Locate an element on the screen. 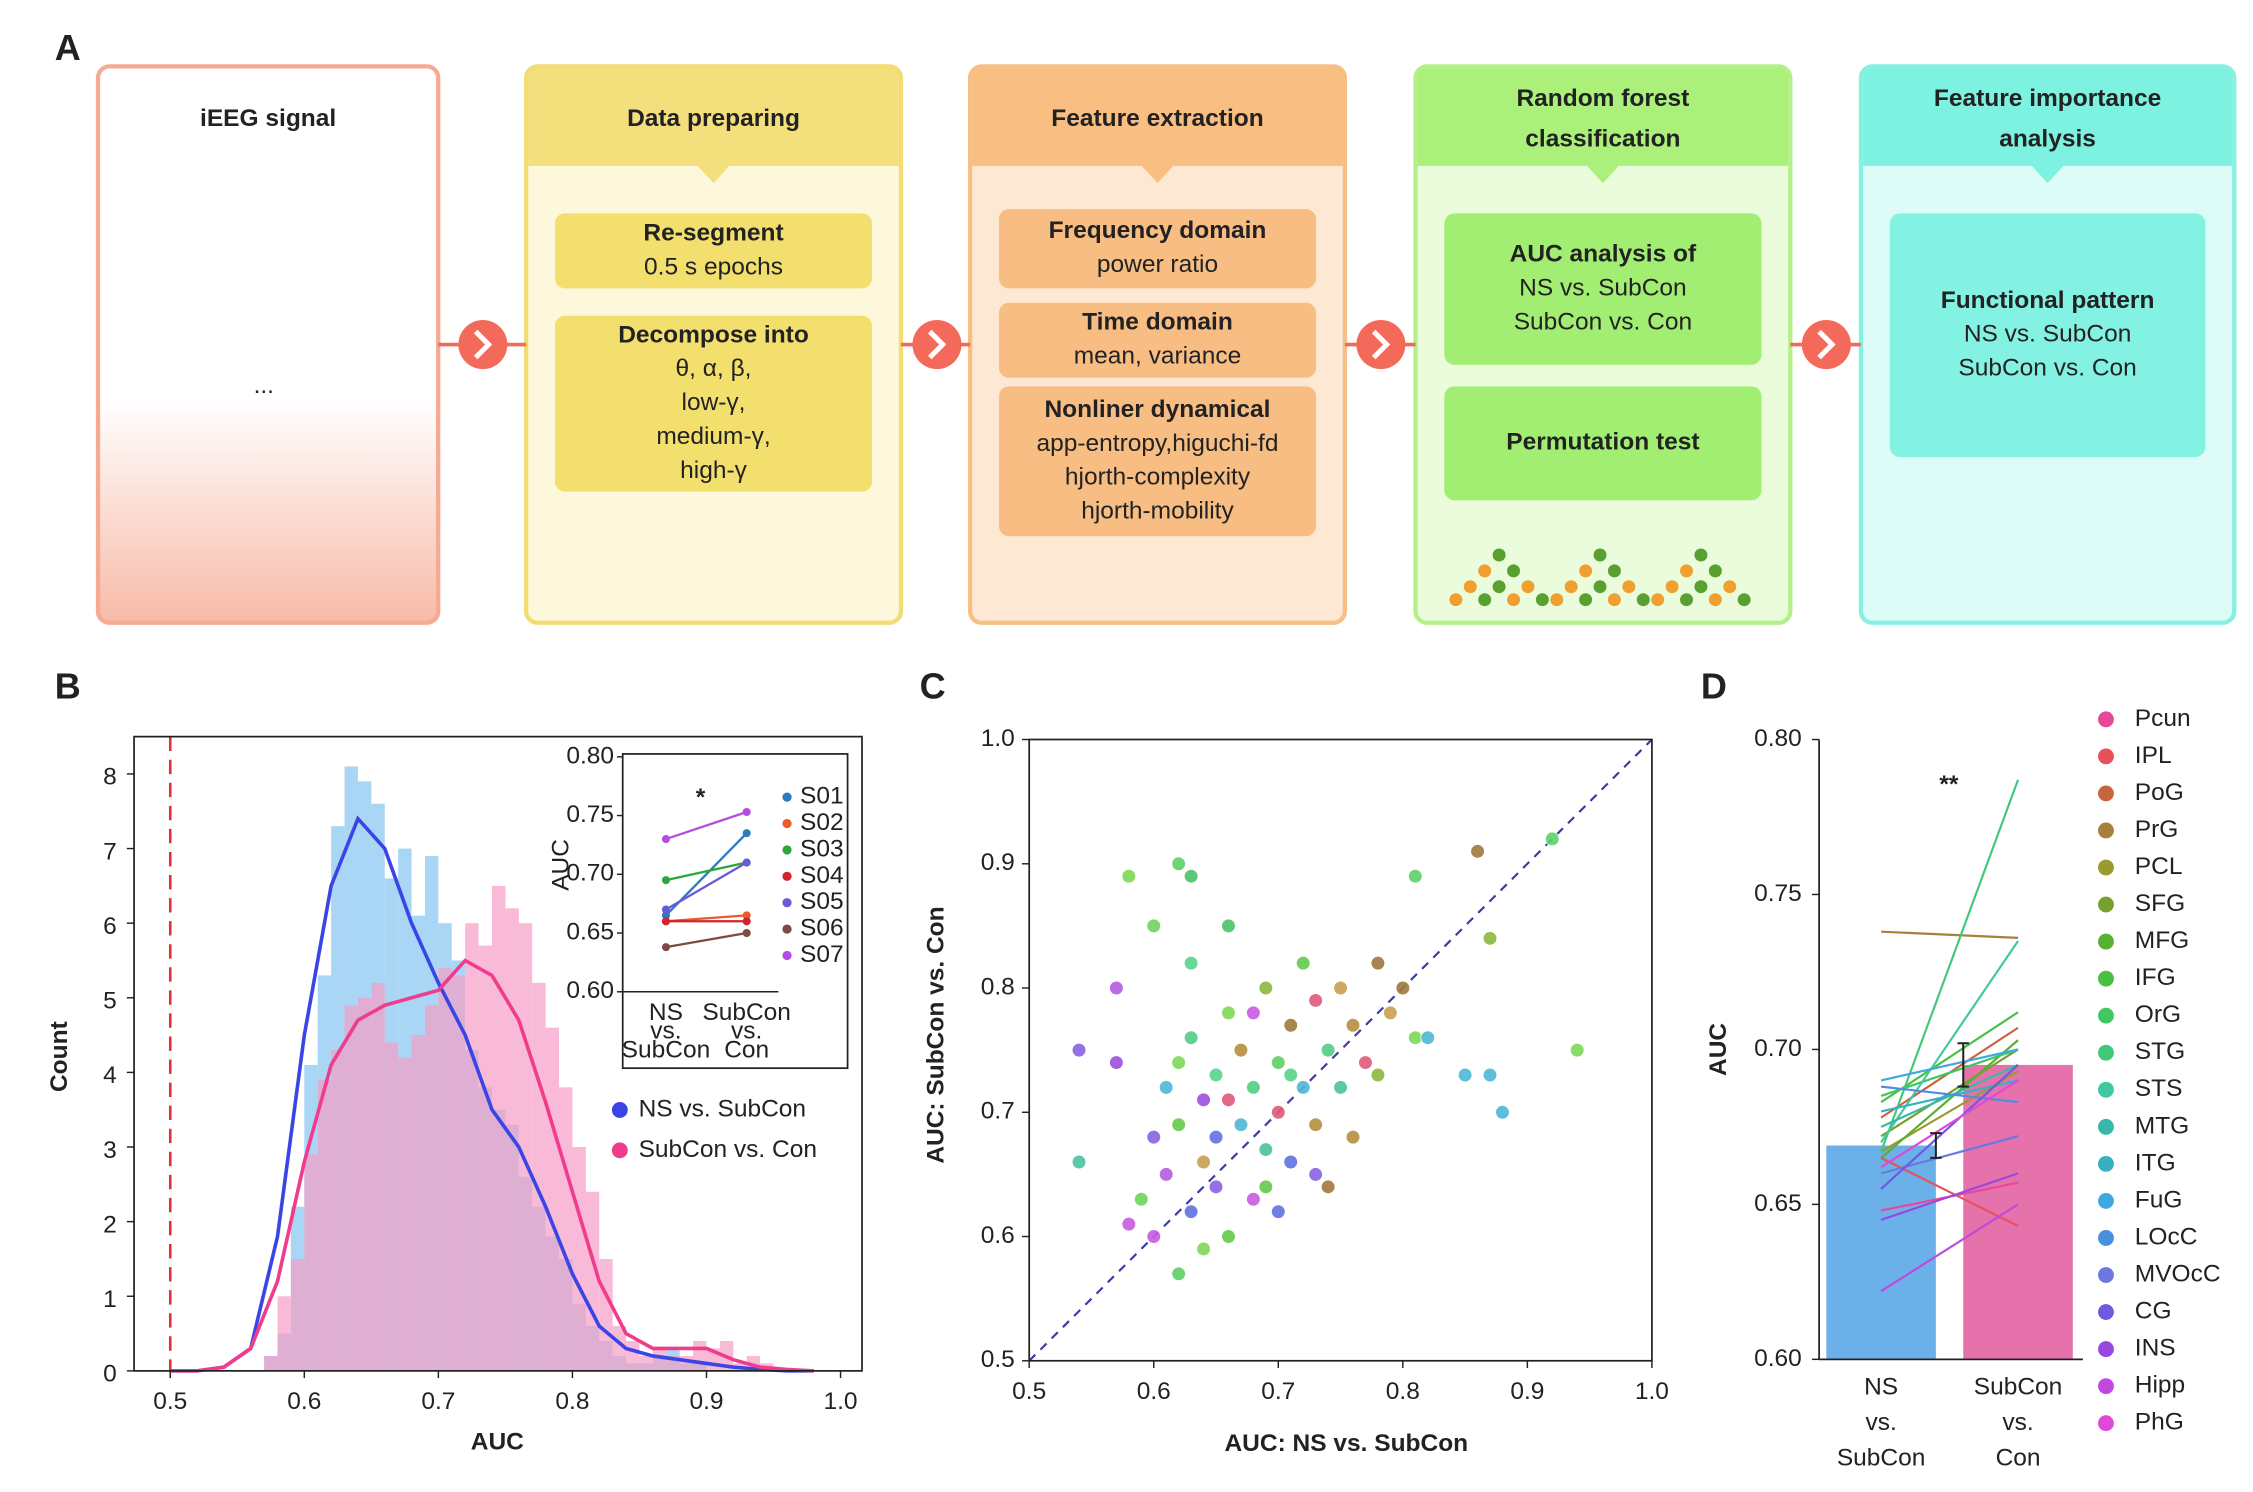  box-text: SubCon vs. Con is located at coordinates (1603, 321).